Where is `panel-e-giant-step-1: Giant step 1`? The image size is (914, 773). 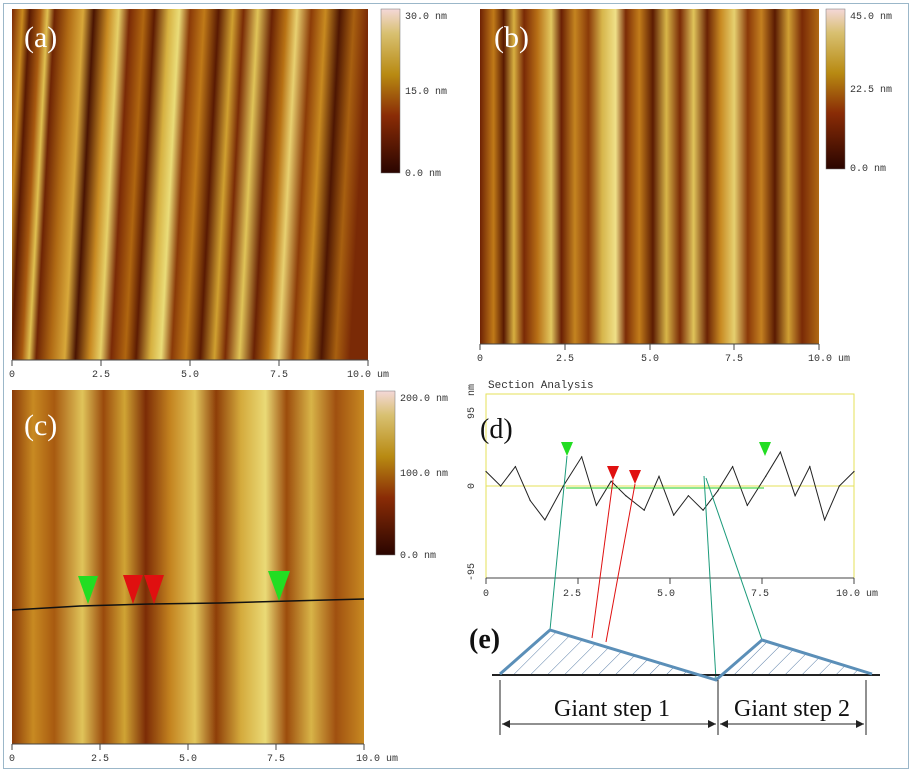 panel-e-giant-step-1: Giant step 1 is located at coordinates (612, 709).